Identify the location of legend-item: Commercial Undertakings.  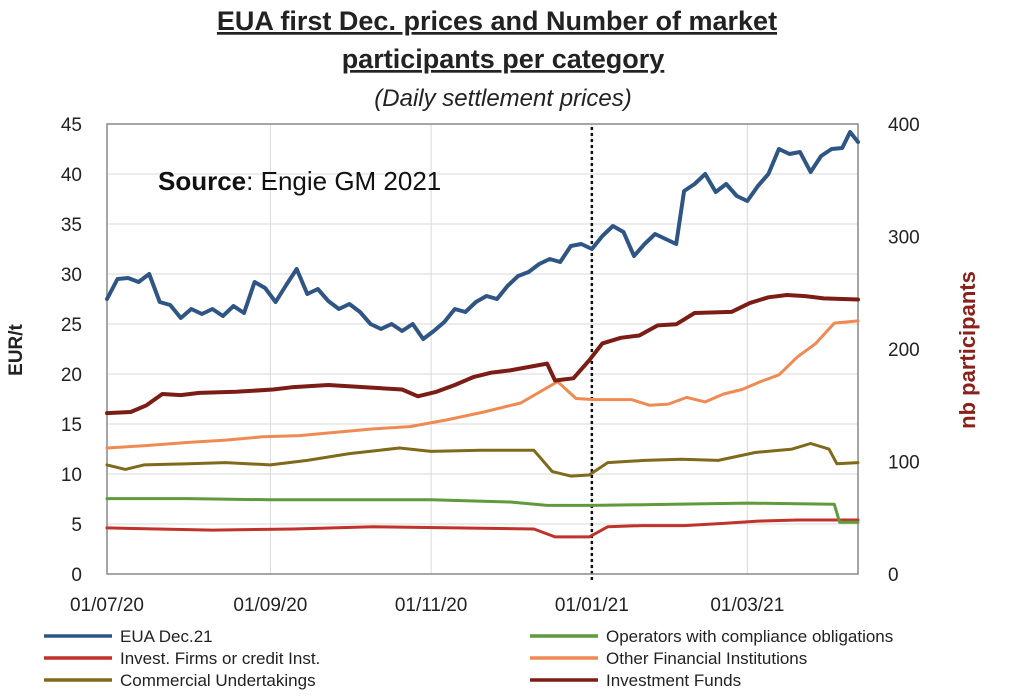
(180, 680).